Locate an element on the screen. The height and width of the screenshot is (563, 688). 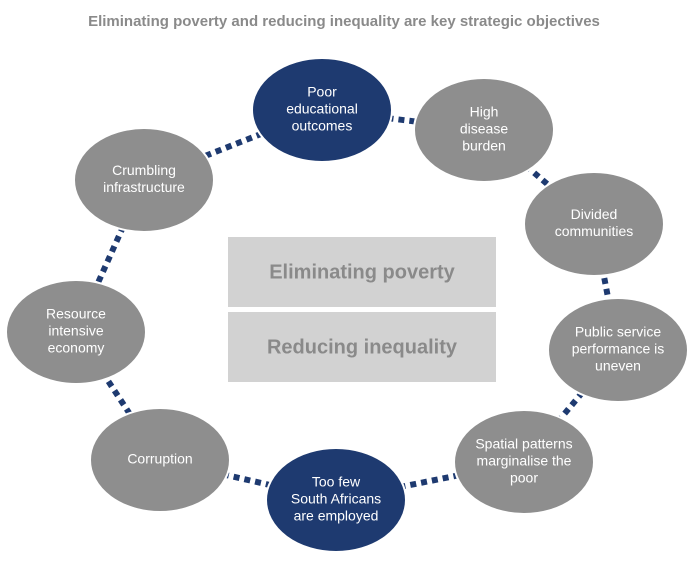
node-label: disease is located at coordinates (484, 129).